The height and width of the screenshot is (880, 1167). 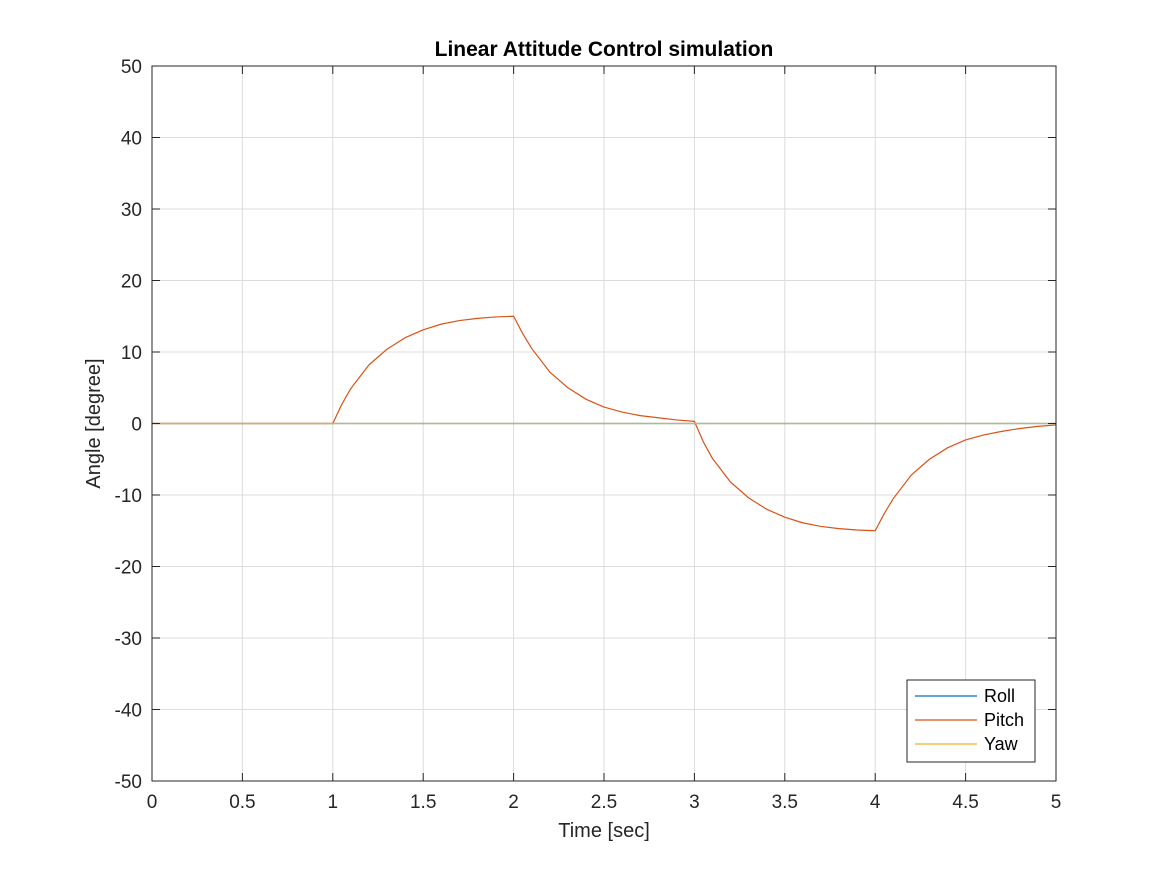 I want to click on x-tick-label: 3, so click(x=694, y=802).